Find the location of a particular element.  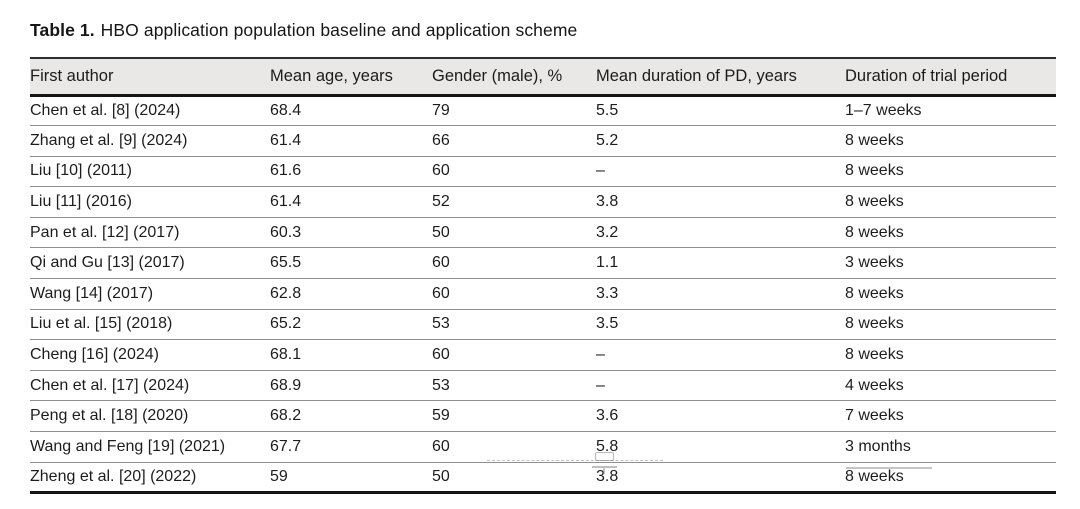

table-row: Liu et al. [15] (2018) 65.2 53 3.5 8 weeks is located at coordinates (543, 324).